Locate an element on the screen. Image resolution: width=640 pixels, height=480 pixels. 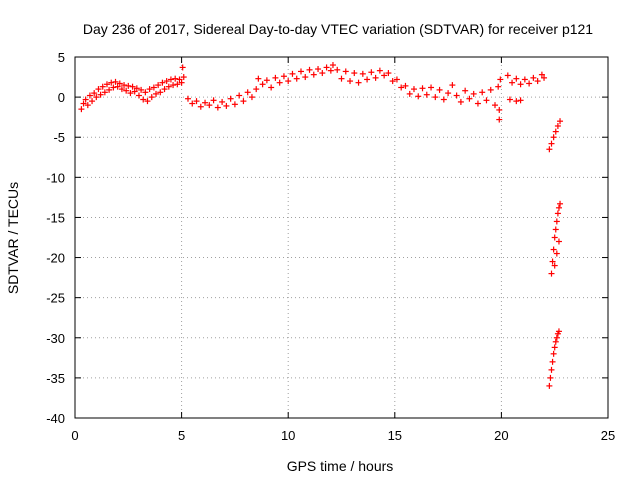
y-tick-label: -20 is located at coordinates (55, 258).